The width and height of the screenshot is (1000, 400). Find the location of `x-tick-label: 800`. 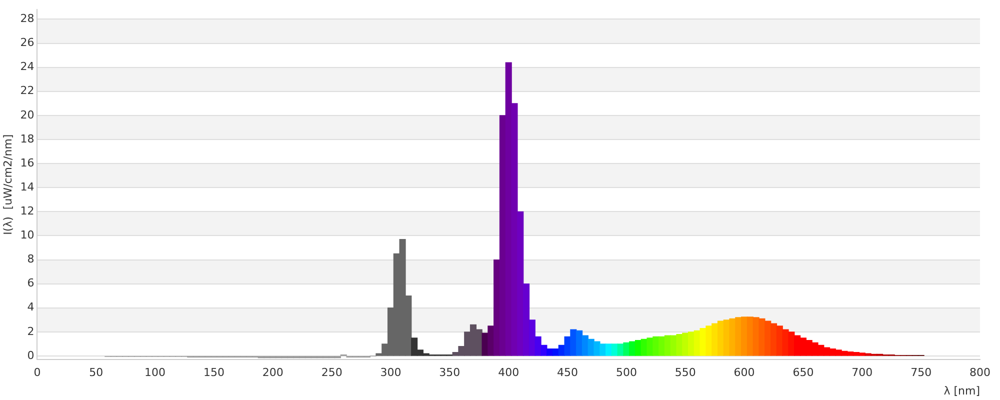

x-tick-label: 800 is located at coordinates (980, 373).